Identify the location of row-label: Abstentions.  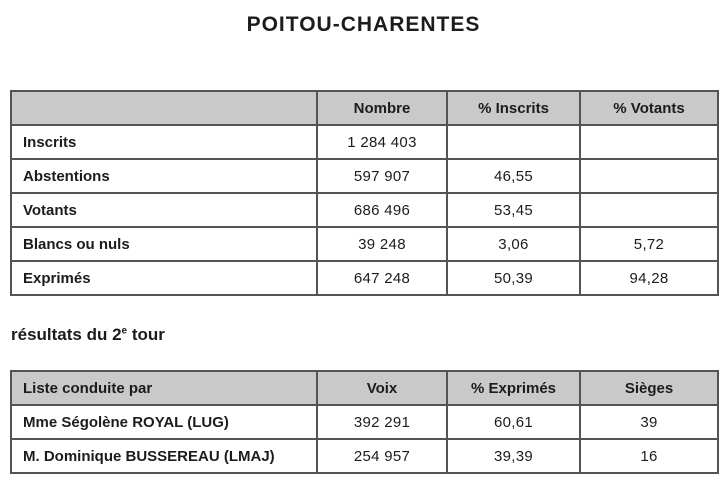
(164, 176).